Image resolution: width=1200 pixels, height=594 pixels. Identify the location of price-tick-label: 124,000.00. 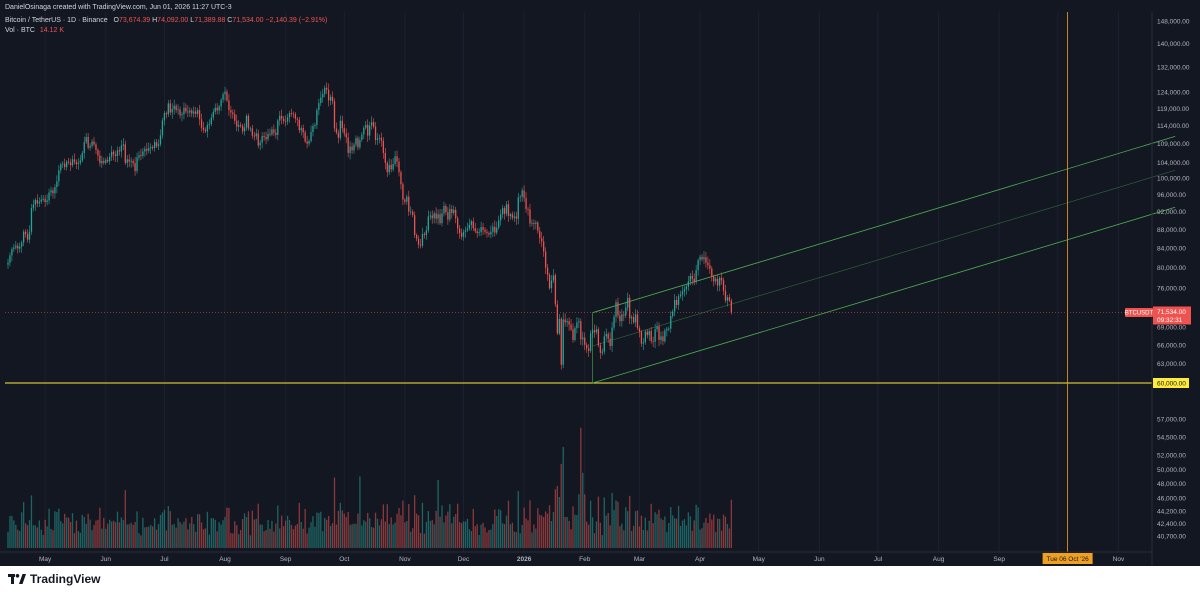
(1173, 92).